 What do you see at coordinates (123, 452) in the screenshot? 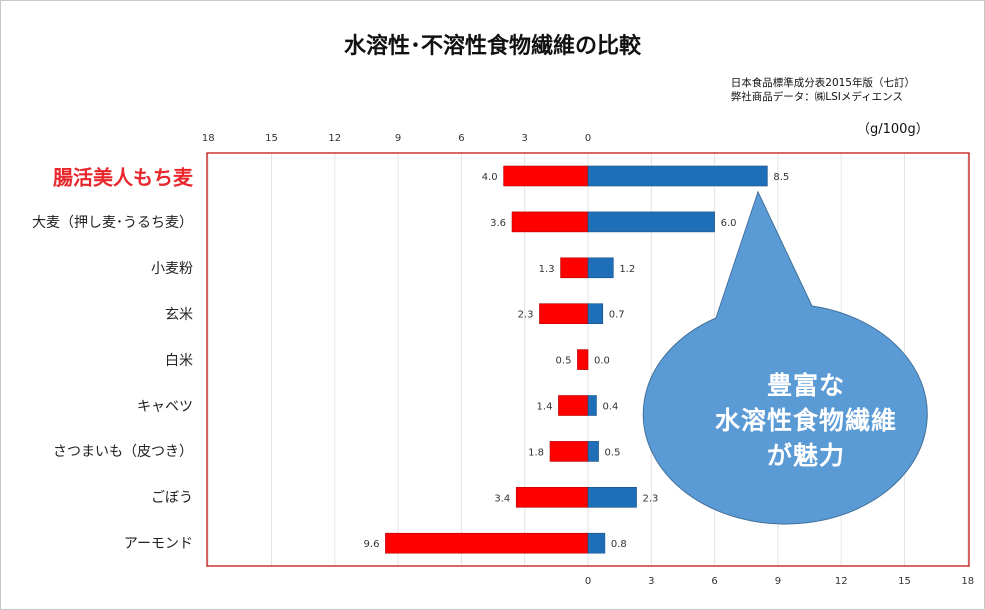
I see `category-label: さつまいも（皮つき）` at bounding box center [123, 452].